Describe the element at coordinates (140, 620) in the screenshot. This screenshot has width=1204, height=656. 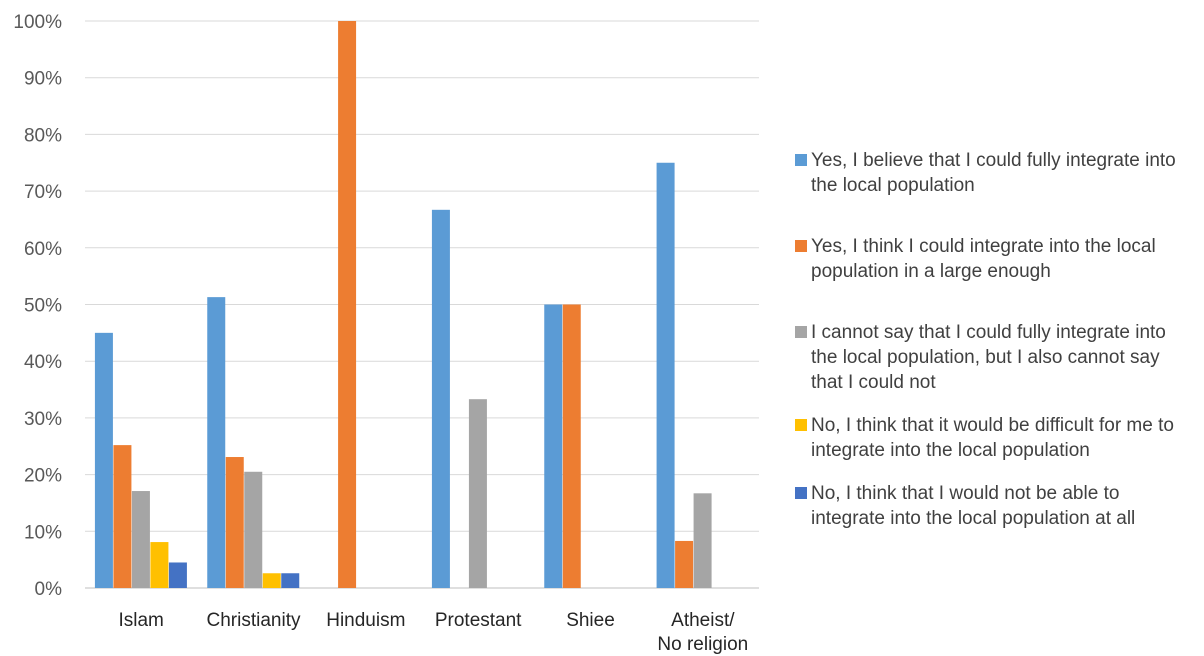
I see `x-category-label: Islam` at that location.